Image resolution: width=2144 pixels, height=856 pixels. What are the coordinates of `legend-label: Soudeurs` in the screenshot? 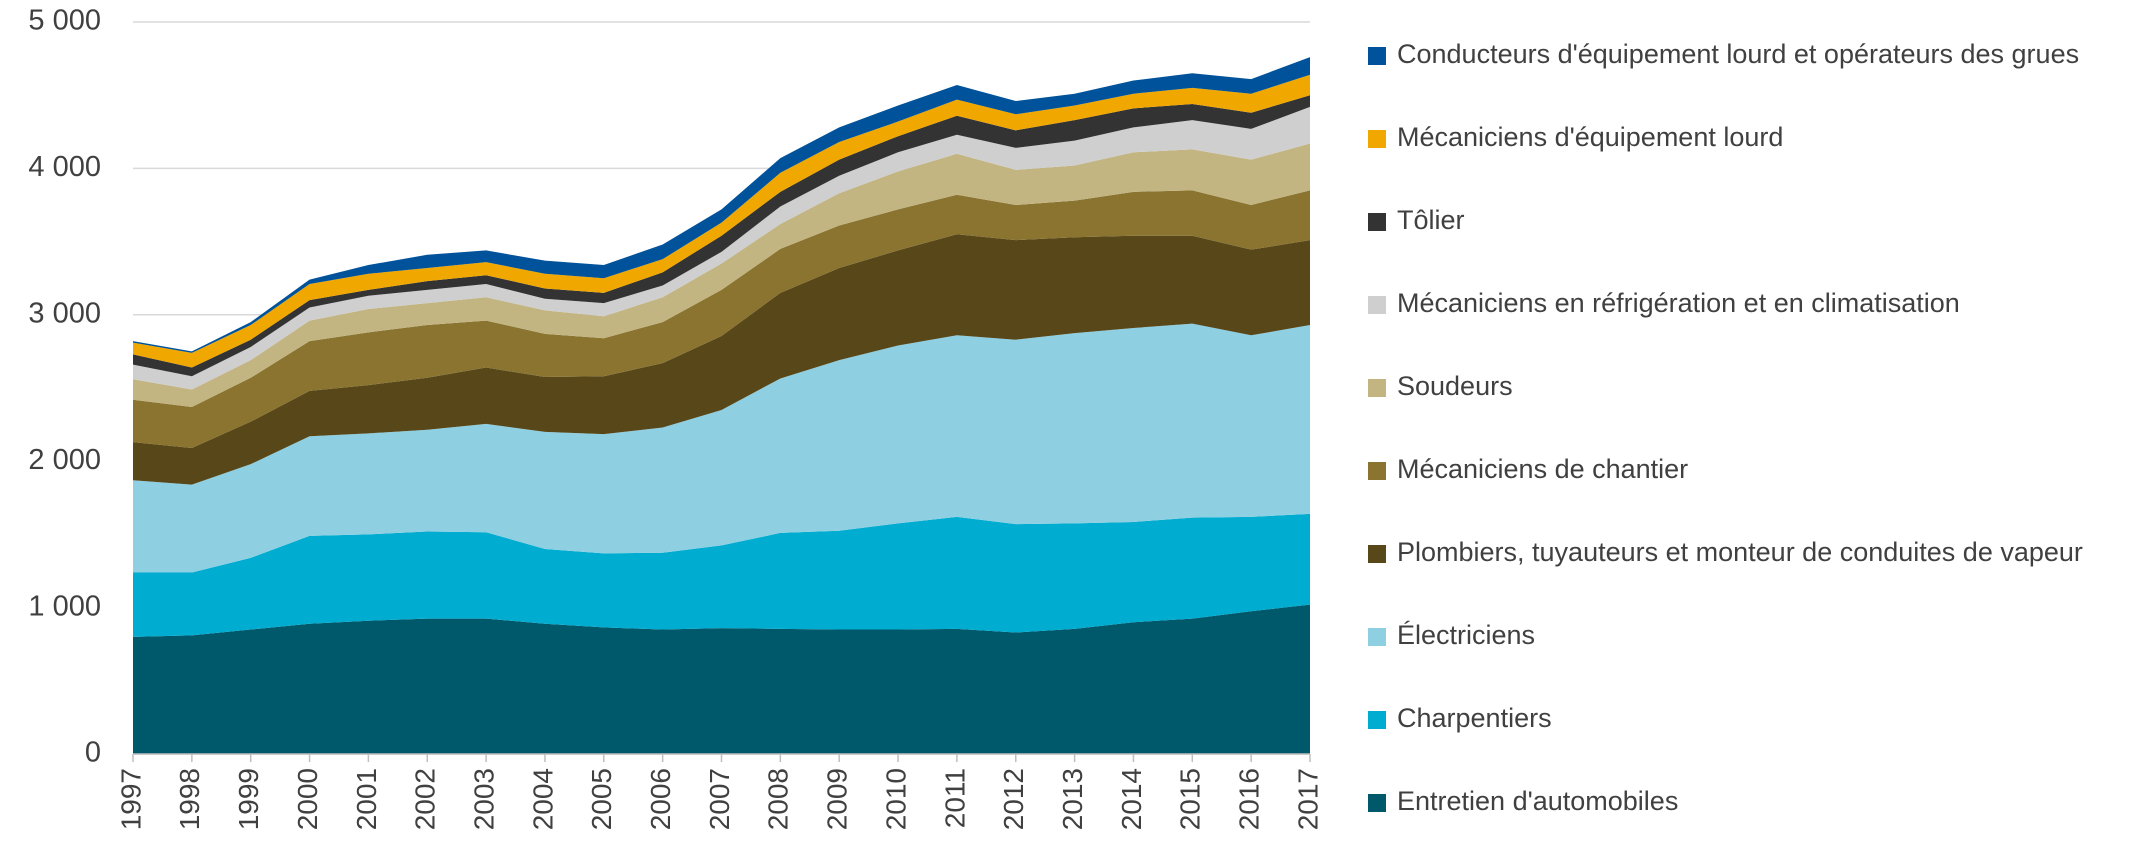 It's located at (1455, 386).